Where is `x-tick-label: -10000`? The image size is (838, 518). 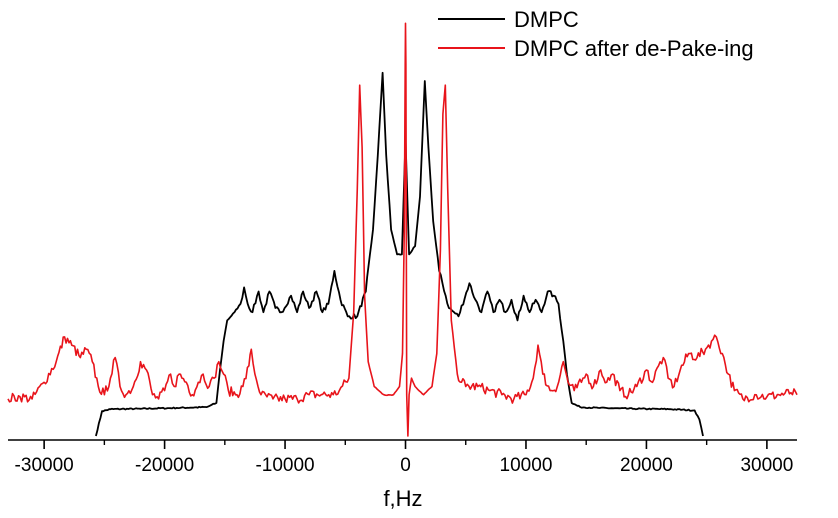 x-tick-label: -10000 is located at coordinates (284, 465).